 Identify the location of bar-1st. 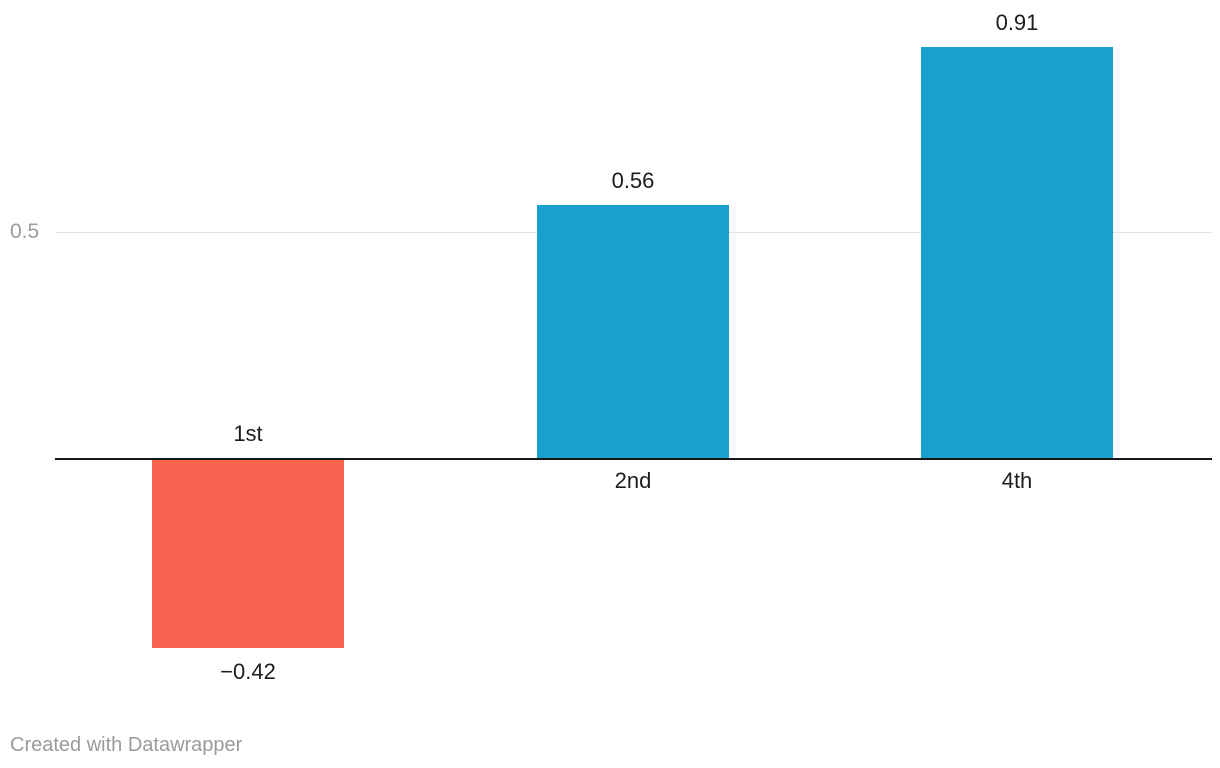
(248, 554).